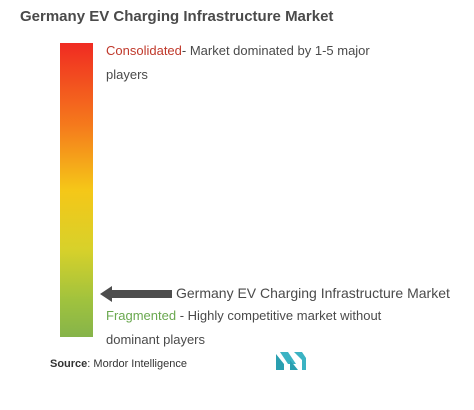 The width and height of the screenshot is (474, 410). What do you see at coordinates (137, 364) in the screenshot?
I see `source-text: : Mordor Intelligence` at bounding box center [137, 364].